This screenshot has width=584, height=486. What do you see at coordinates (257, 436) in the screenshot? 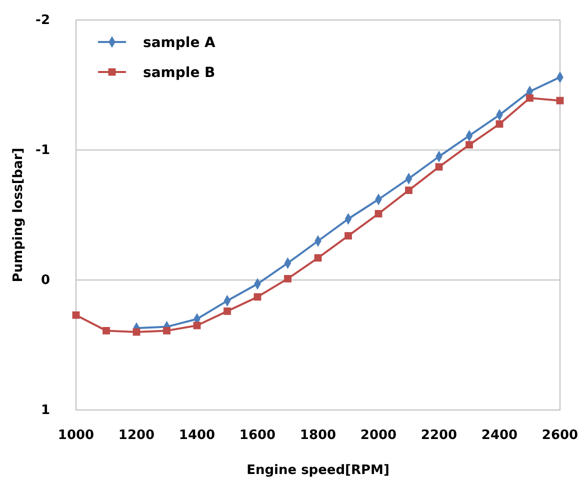
I see `x-tick-label: 1600` at bounding box center [257, 436].